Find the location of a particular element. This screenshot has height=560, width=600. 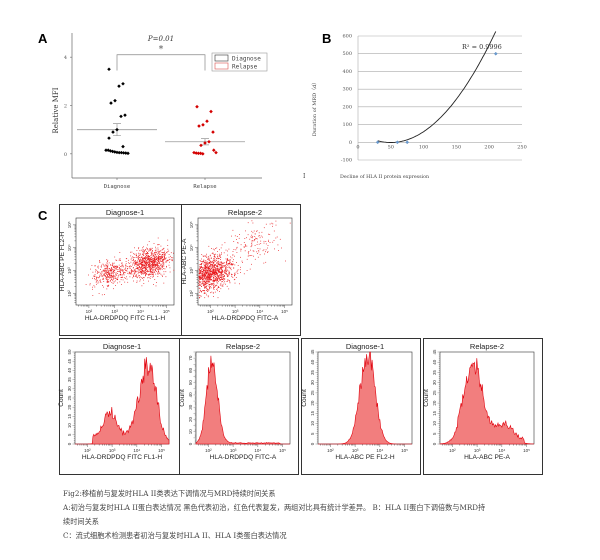

x-tick-label: 10⁵ is located at coordinates (166, 311).